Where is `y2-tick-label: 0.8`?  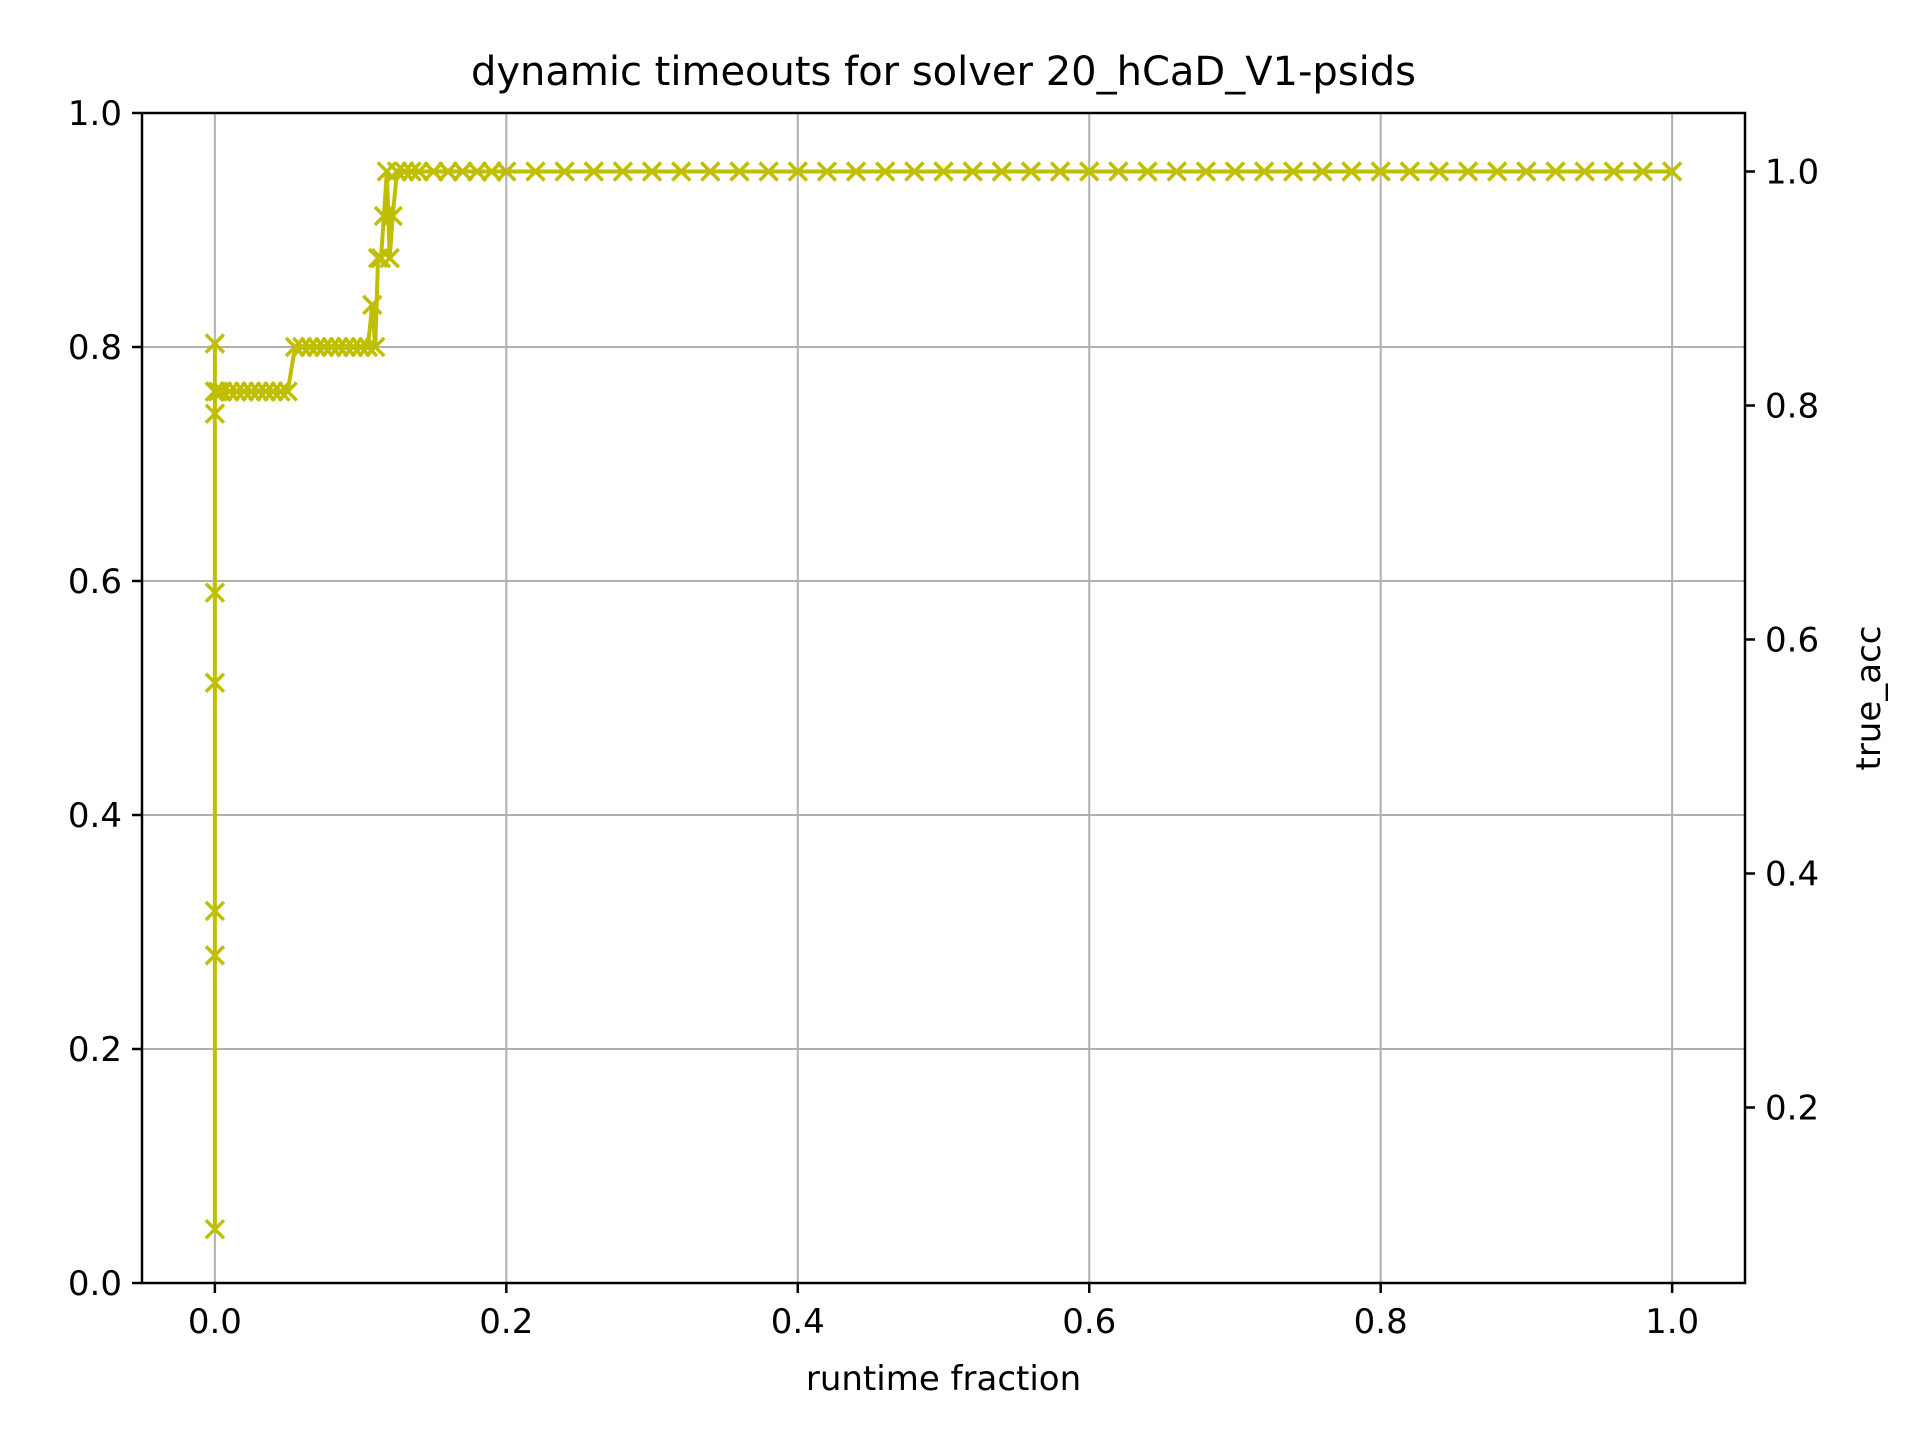 y2-tick-label: 0.8 is located at coordinates (1792, 407).